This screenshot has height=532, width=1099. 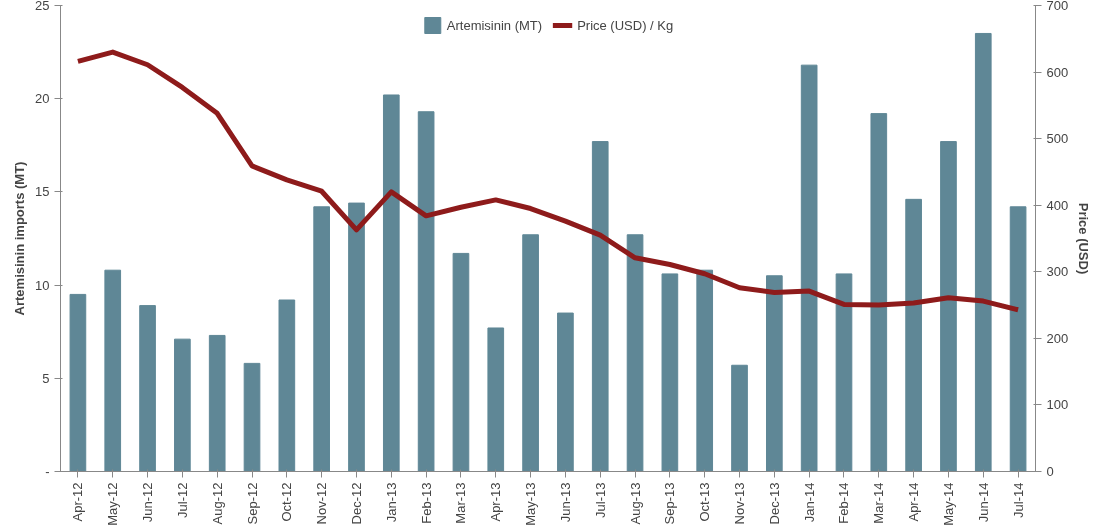 I want to click on y-tick-label: 25, so click(x=42, y=6).